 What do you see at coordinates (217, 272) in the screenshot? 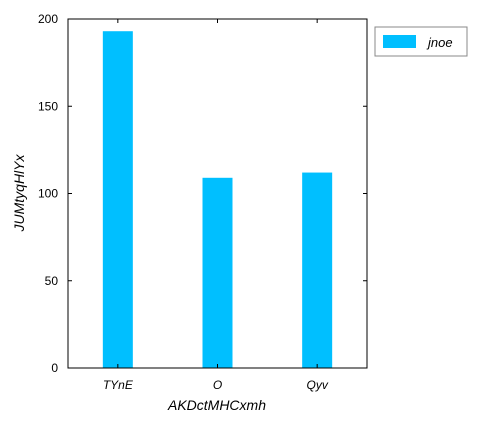
I see `bar-O` at bounding box center [217, 272].